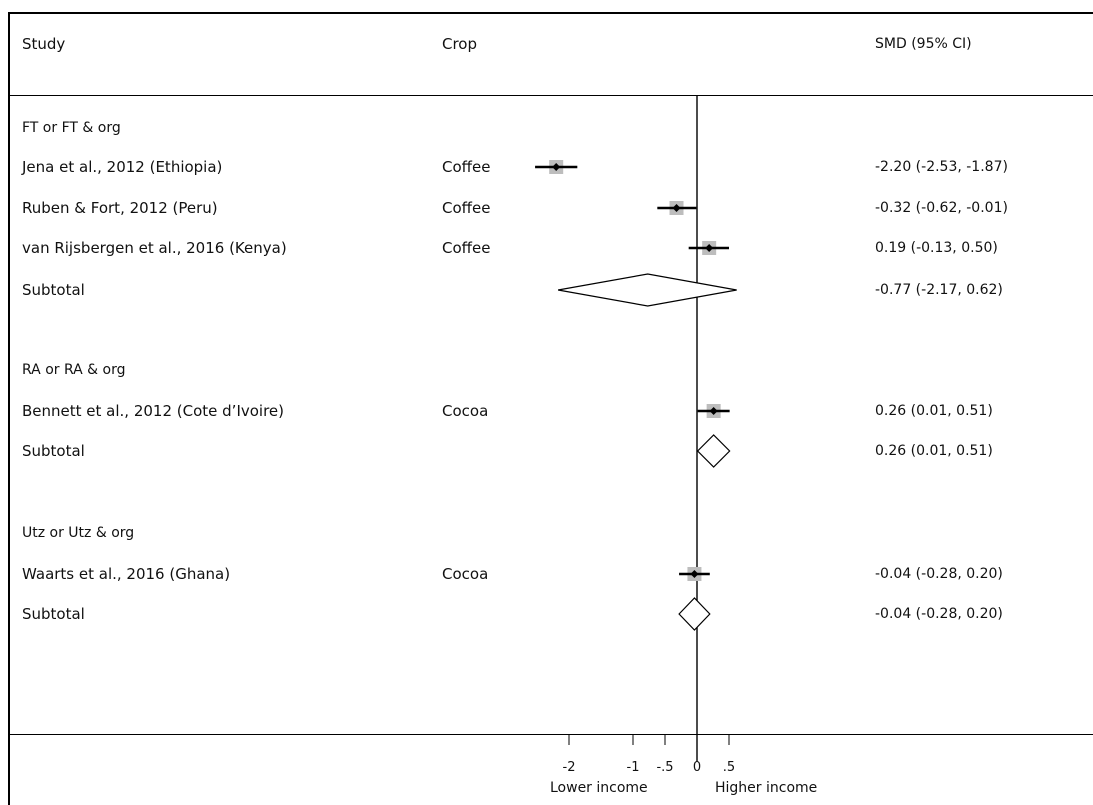 This screenshot has width=1093, height=805. I want to click on header-smd: SMD (95% CI), so click(923, 44).